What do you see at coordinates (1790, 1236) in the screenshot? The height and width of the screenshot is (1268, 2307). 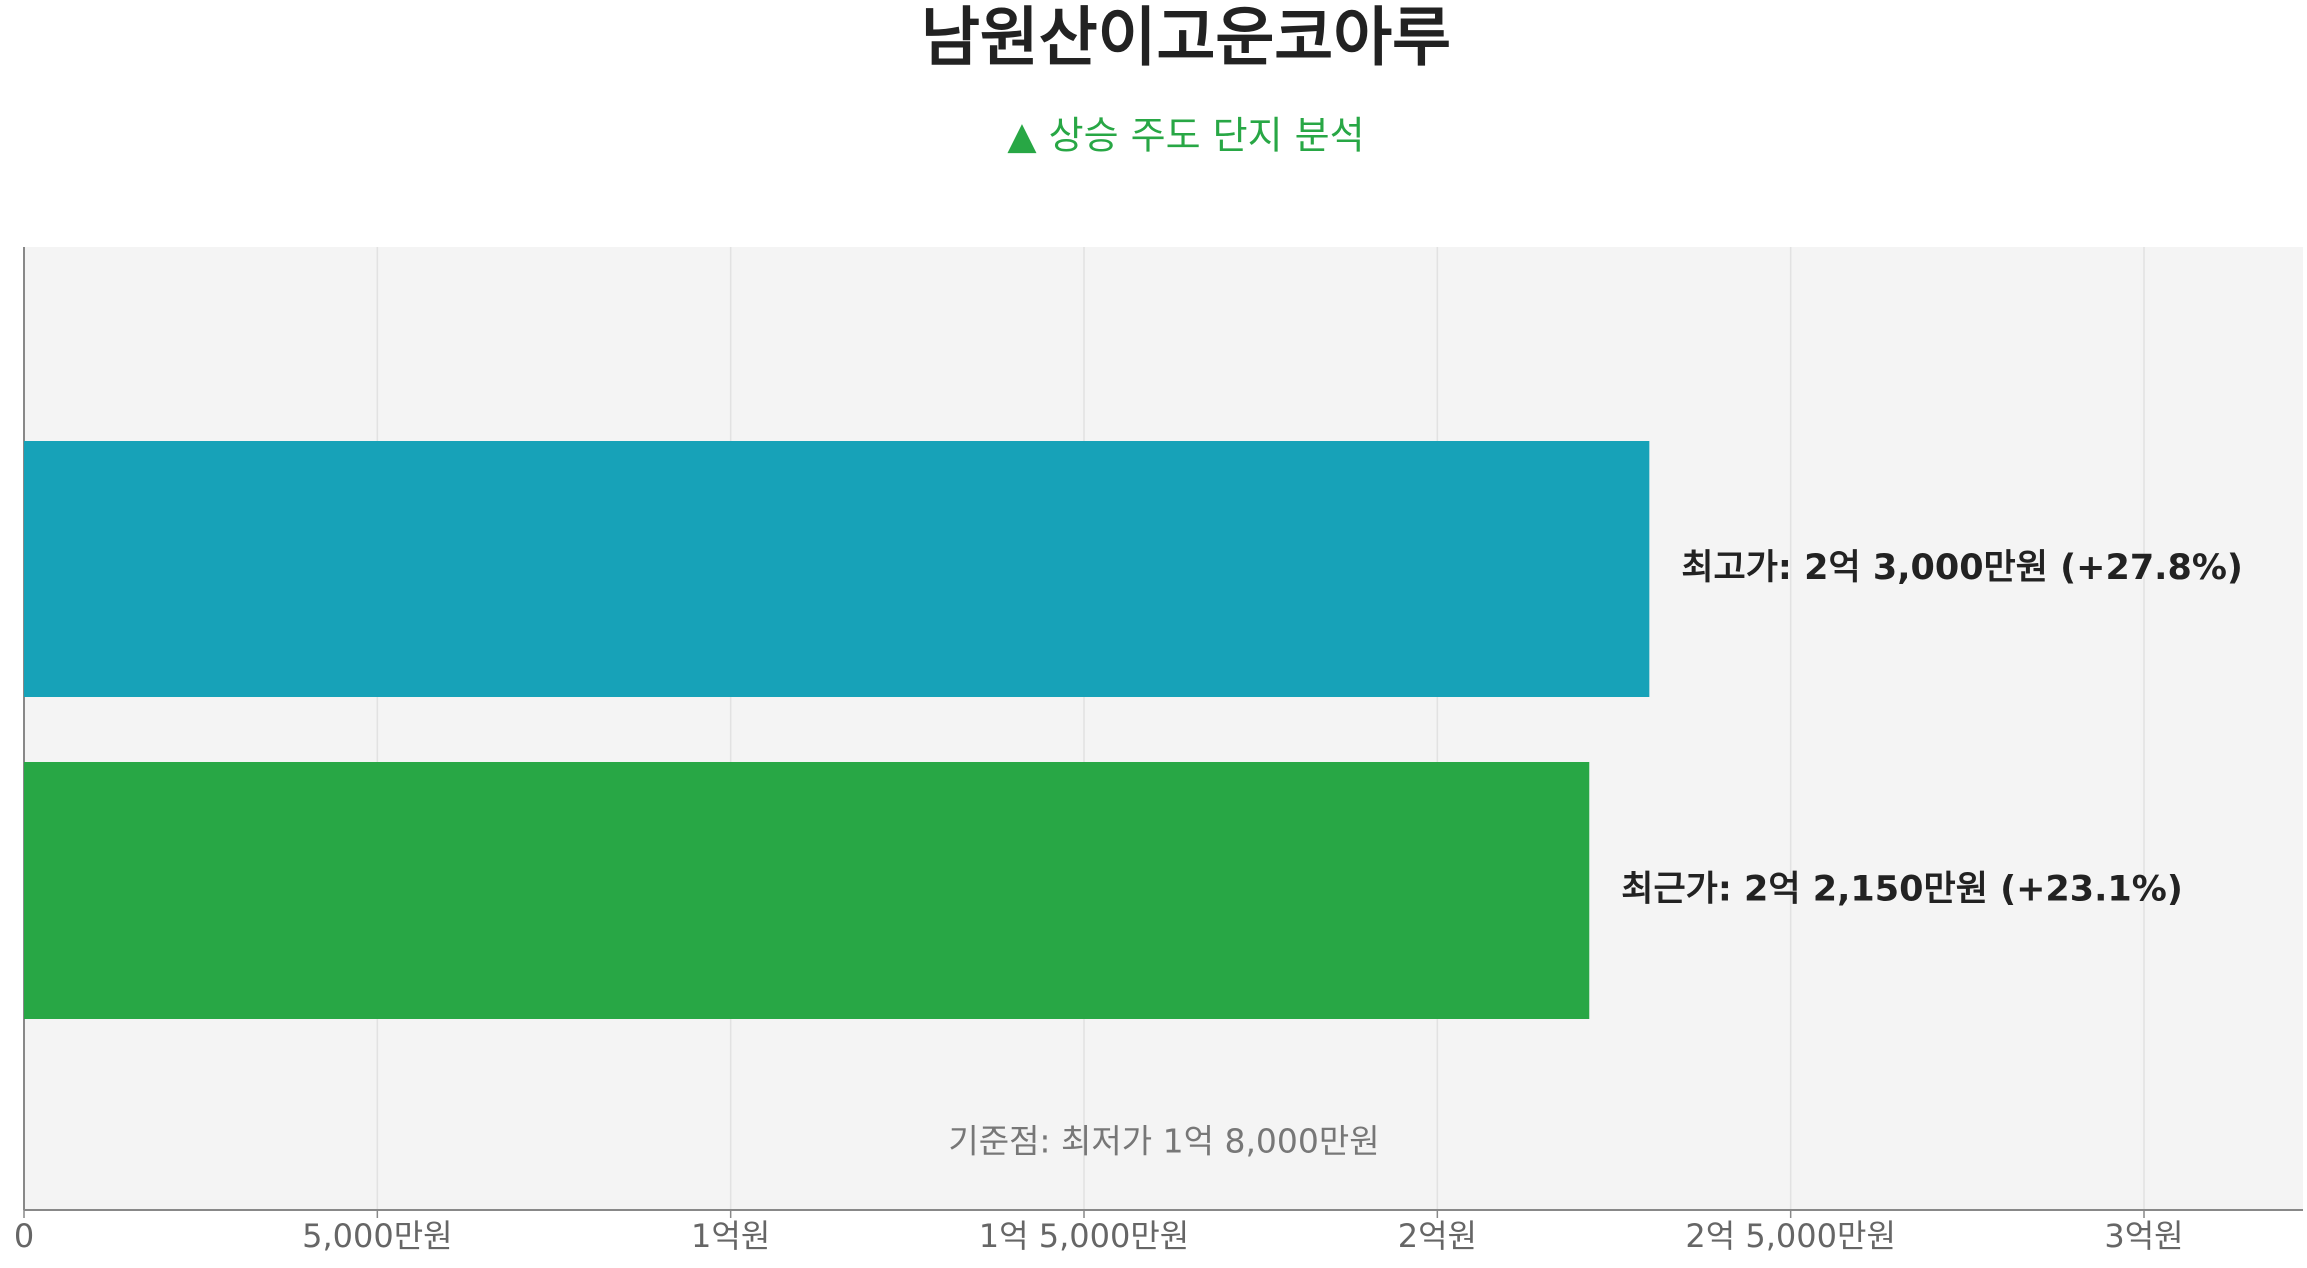 I see `x-tick-label: 2억 5,000만원` at bounding box center [1790, 1236].